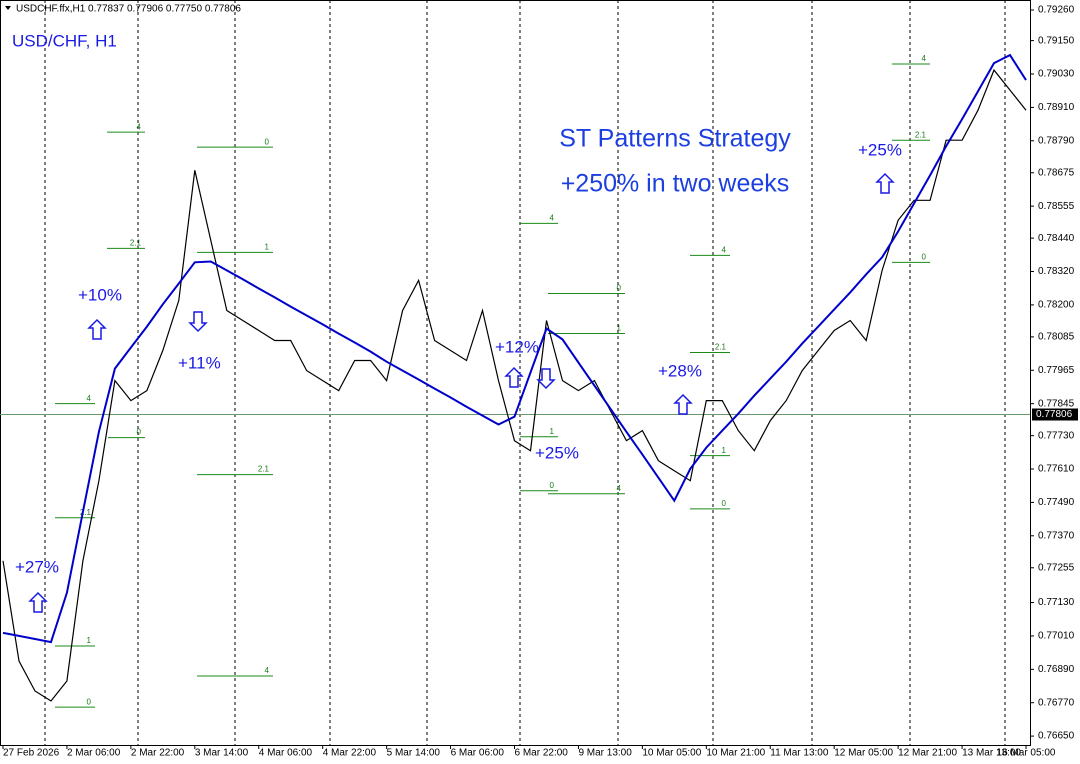  What do you see at coordinates (350, 753) in the screenshot?
I see `x-tick-label: 4 Mar 22:00` at bounding box center [350, 753].